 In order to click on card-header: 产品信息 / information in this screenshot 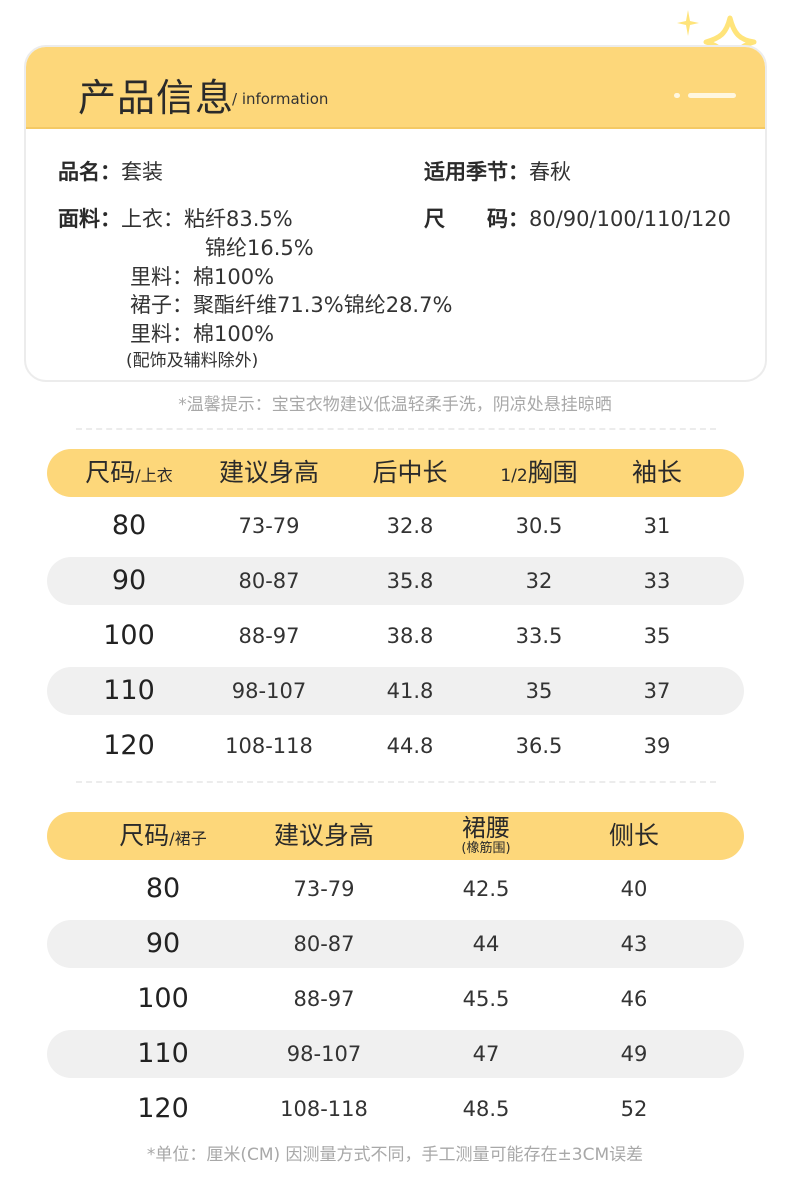, I will do `click(395, 88)`.